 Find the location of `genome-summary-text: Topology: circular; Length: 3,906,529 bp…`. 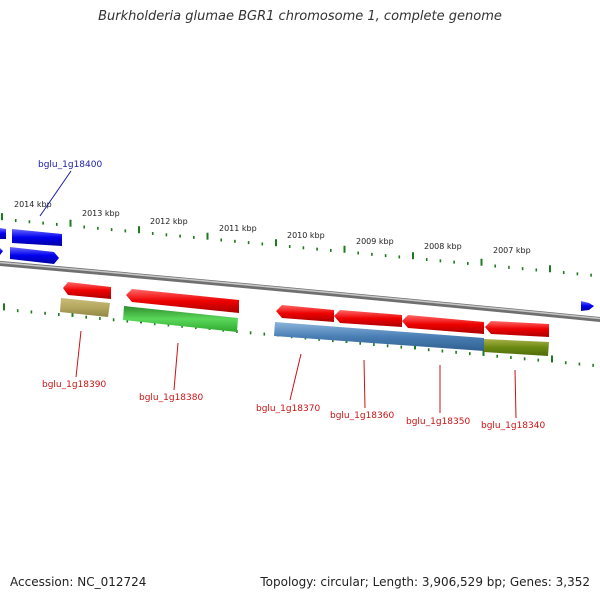

genome-summary-text: Topology: circular; Length: 3,906,529 bp… is located at coordinates (425, 582).